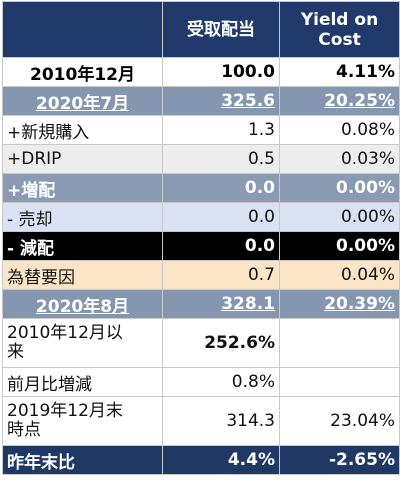 The image size is (401, 501). I want to click on row-label: 2010年12月以 来, so click(82, 343).